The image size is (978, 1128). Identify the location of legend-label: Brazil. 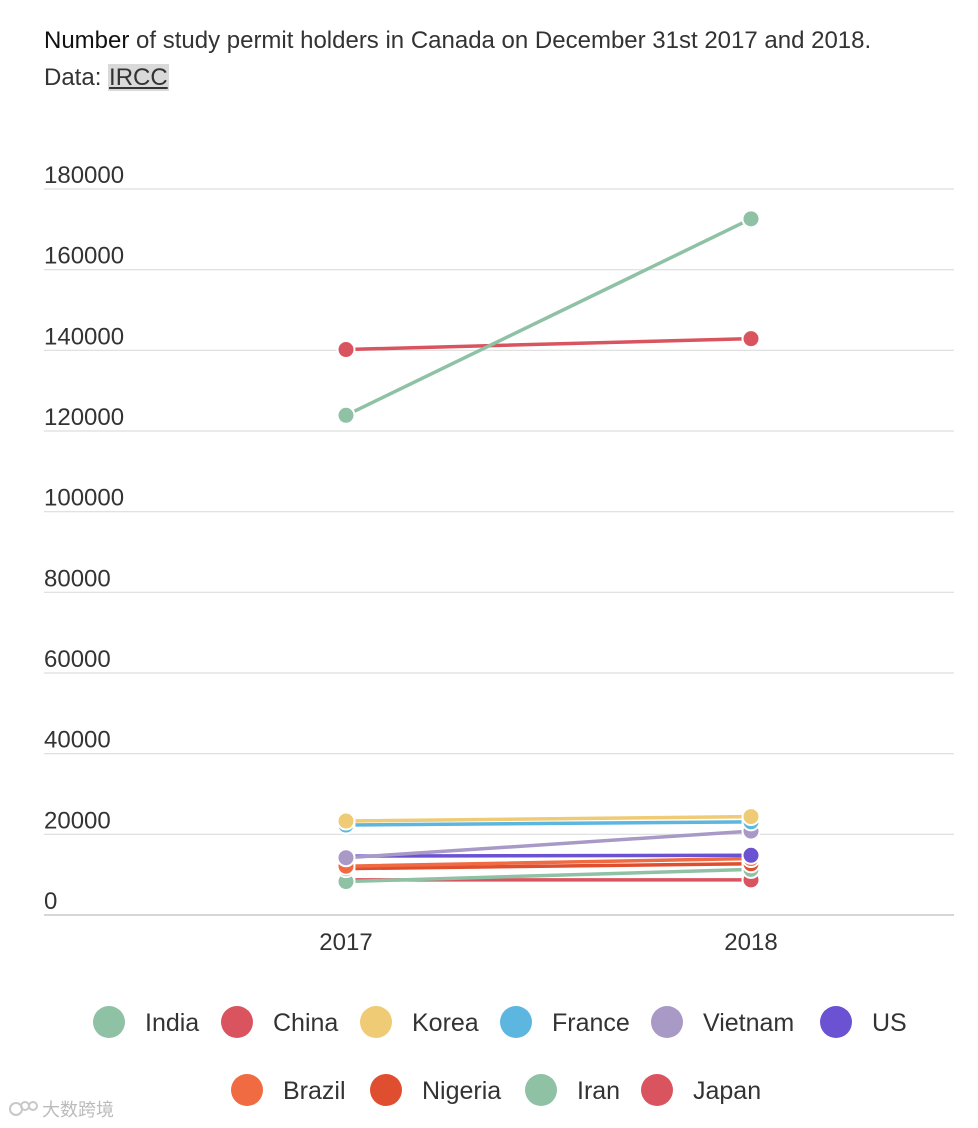
(314, 1091).